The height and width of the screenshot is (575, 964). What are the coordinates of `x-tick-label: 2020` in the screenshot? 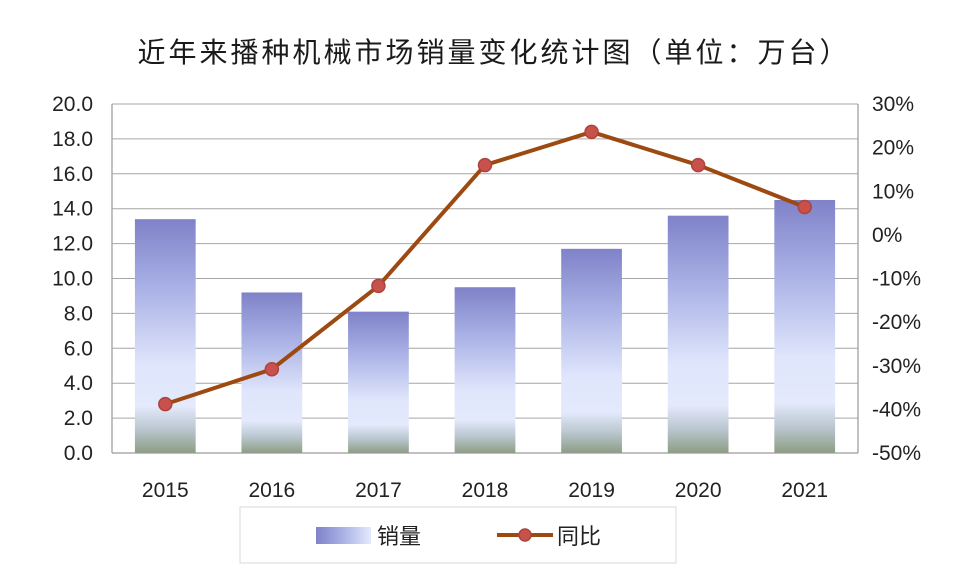 It's located at (698, 490).